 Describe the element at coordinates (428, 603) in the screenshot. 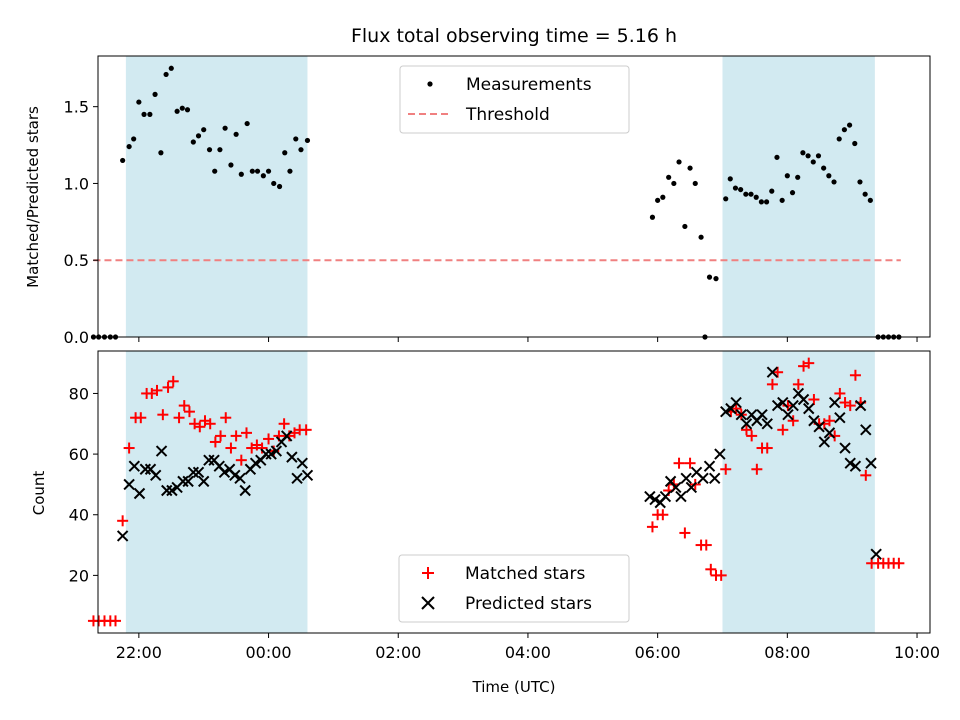

I see `legend-predicted-marker` at that location.